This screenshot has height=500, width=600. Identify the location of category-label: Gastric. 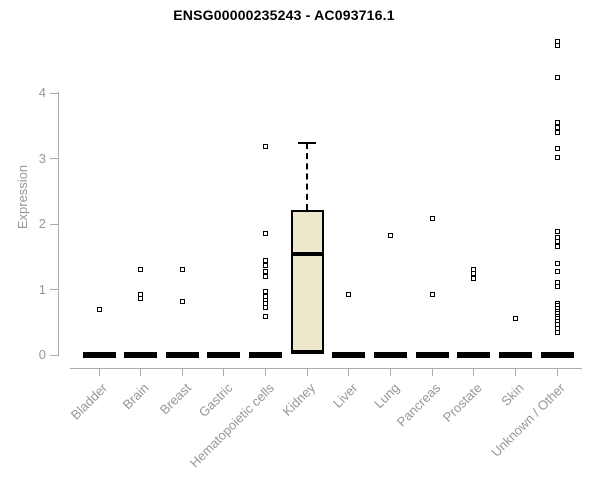
(215, 400).